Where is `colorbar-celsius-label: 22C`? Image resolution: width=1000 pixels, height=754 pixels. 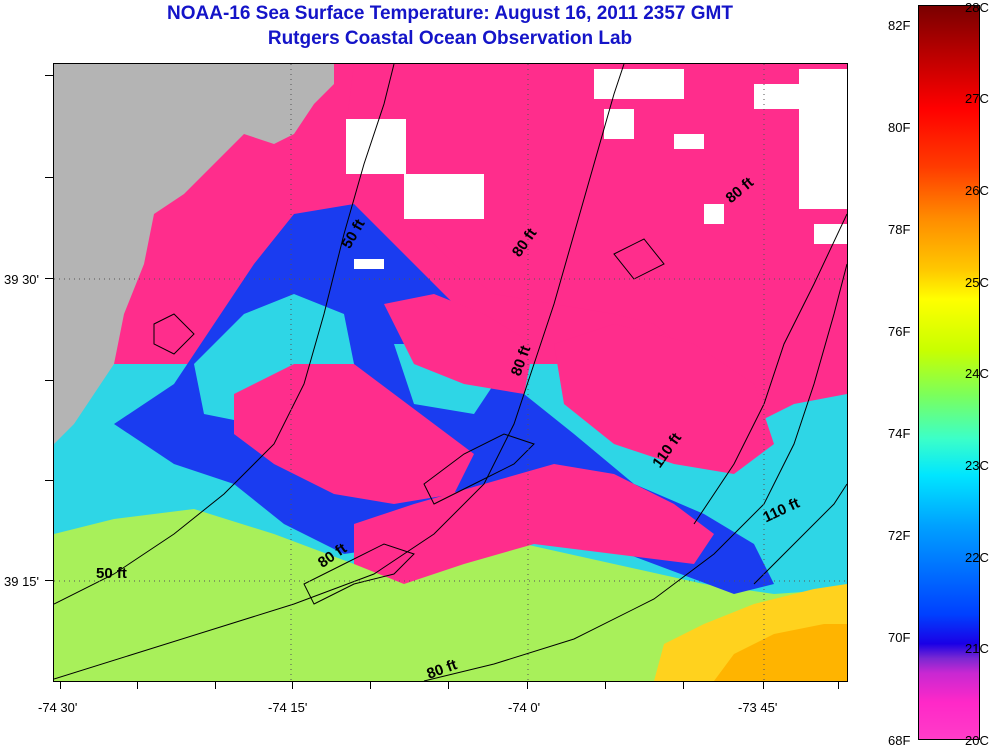
colorbar-celsius-label: 22C is located at coordinates (977, 557).